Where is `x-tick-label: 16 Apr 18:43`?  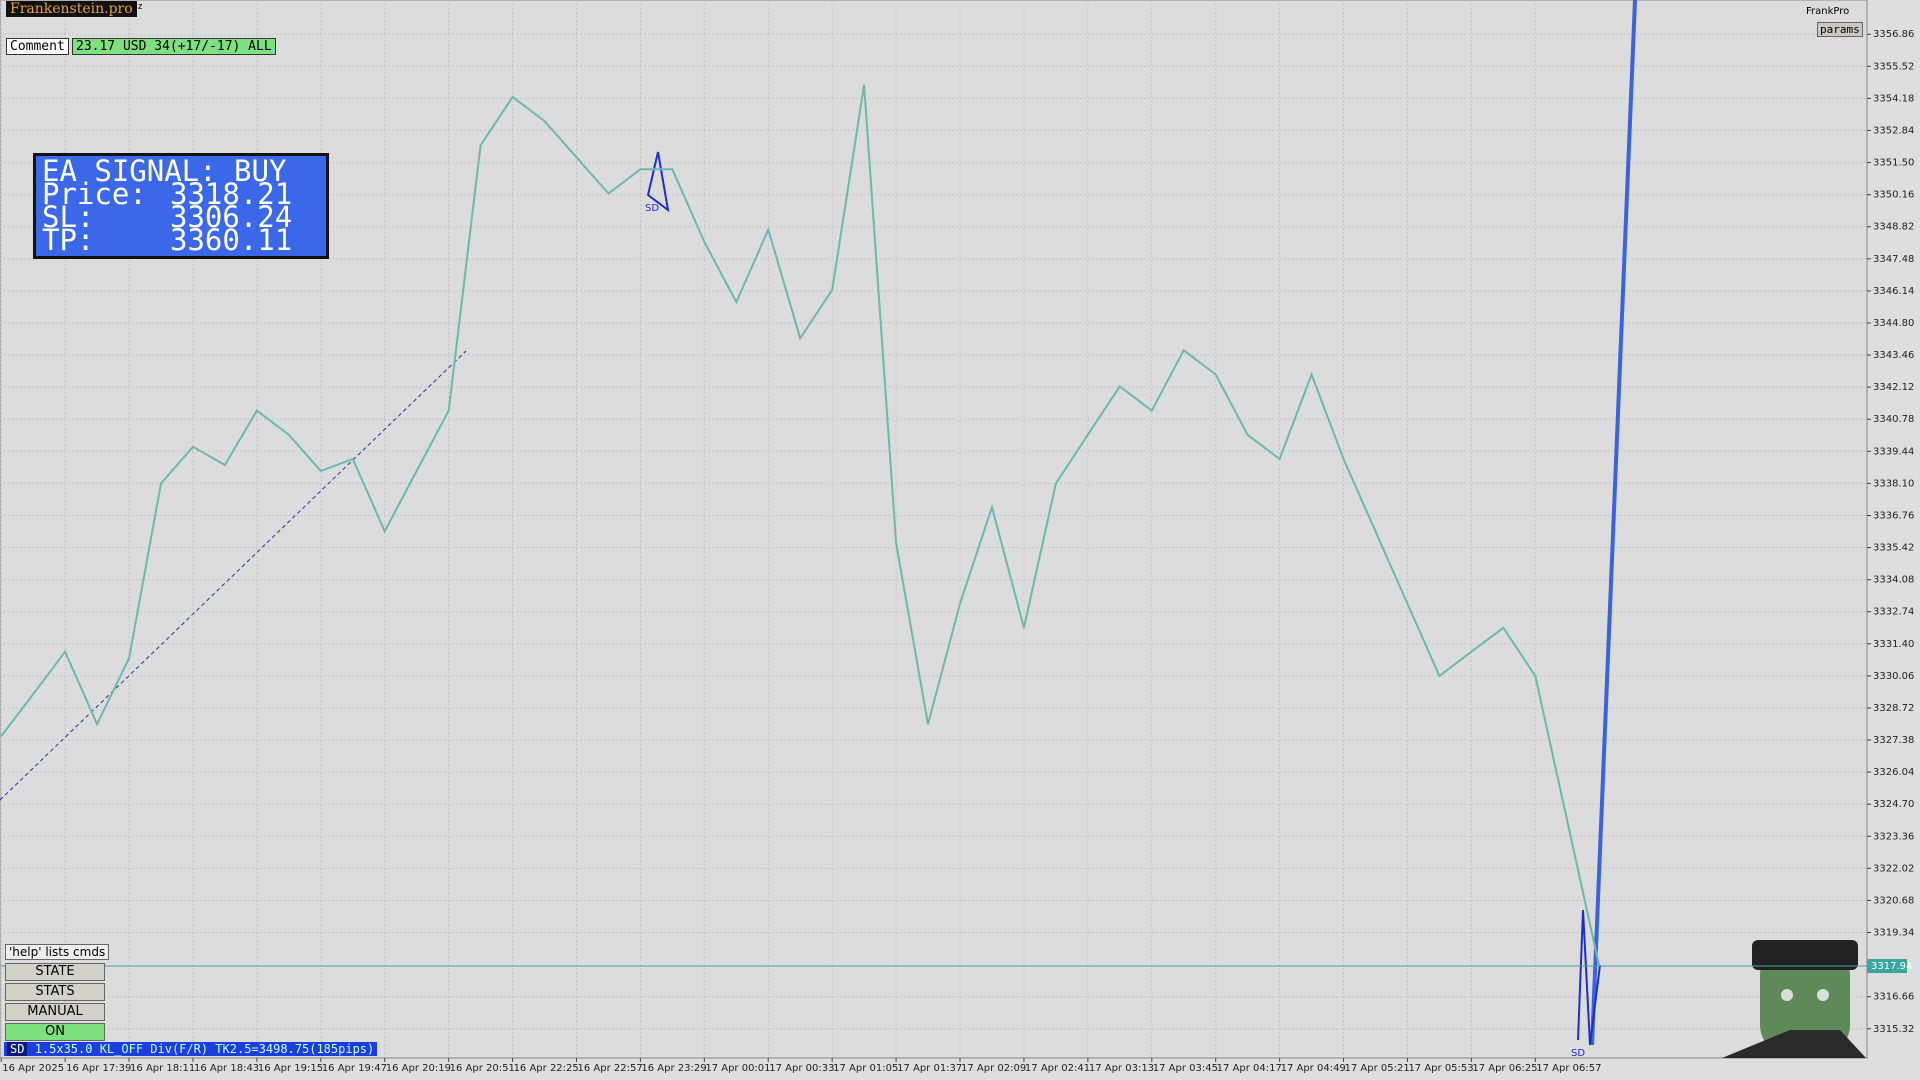
x-tick-label: 16 Apr 18:43 is located at coordinates (226, 1068).